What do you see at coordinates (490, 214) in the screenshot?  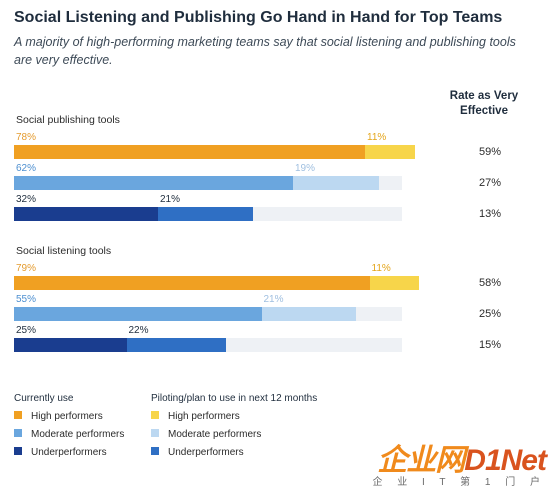 I see `rate-value-under: 13%` at bounding box center [490, 214].